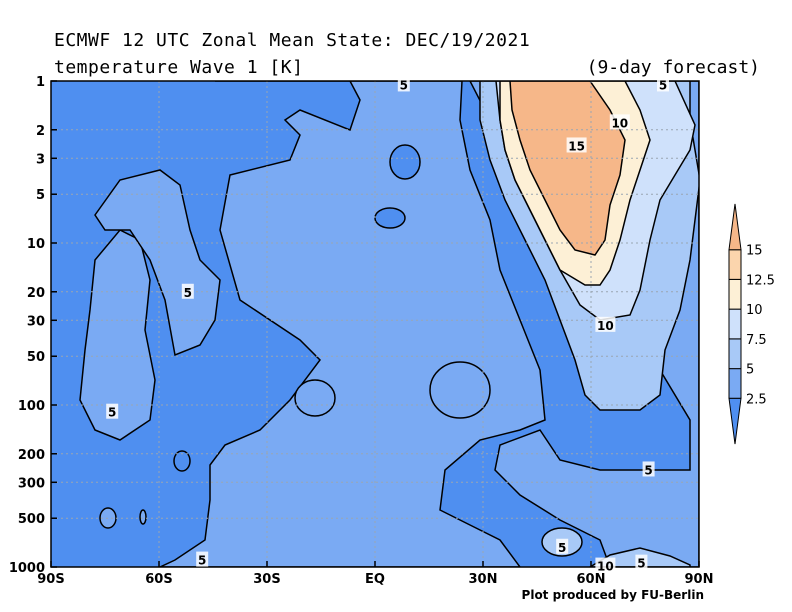 The width and height of the screenshot is (792, 612). What do you see at coordinates (31, 455) in the screenshot?
I see `y-tick-label: 200` at bounding box center [31, 455].